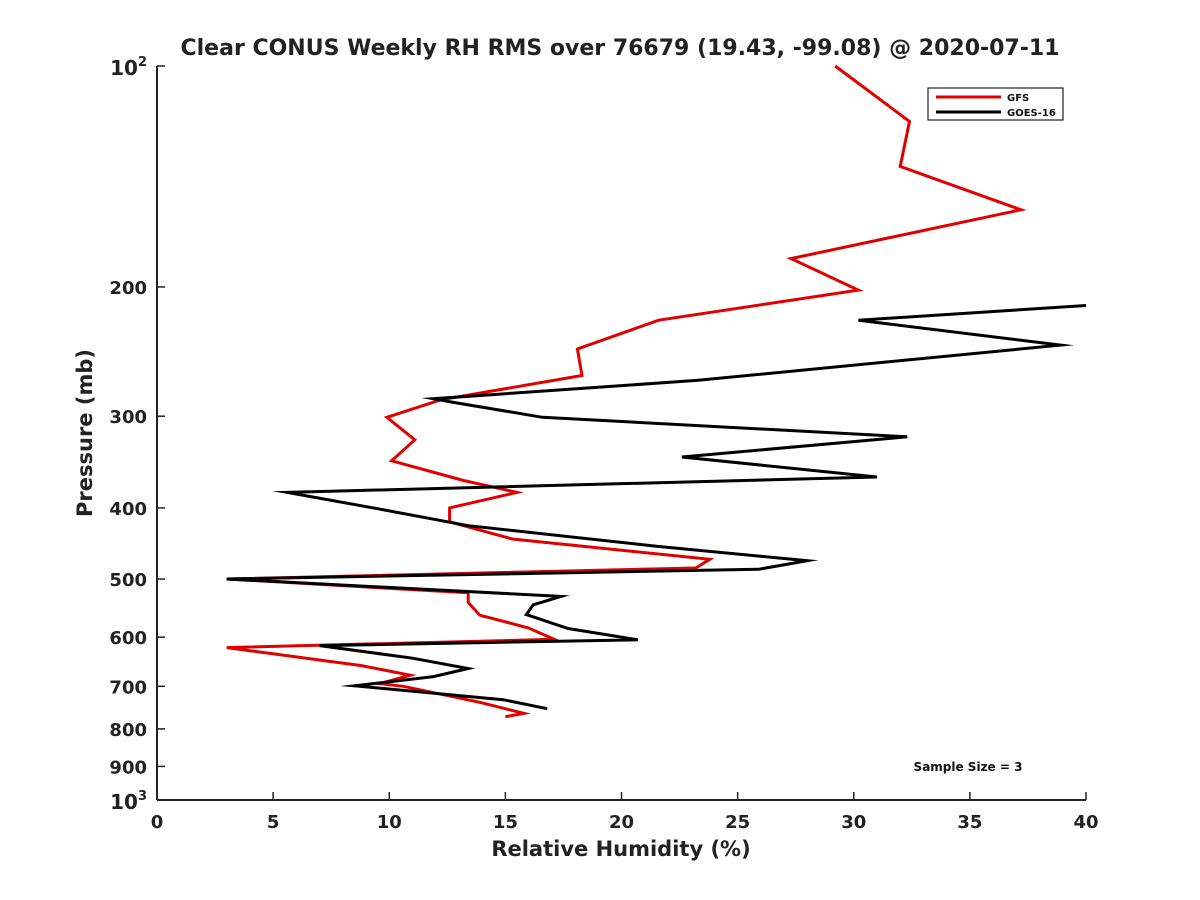  I want to click on y-tick-label: 600, so click(128, 638).